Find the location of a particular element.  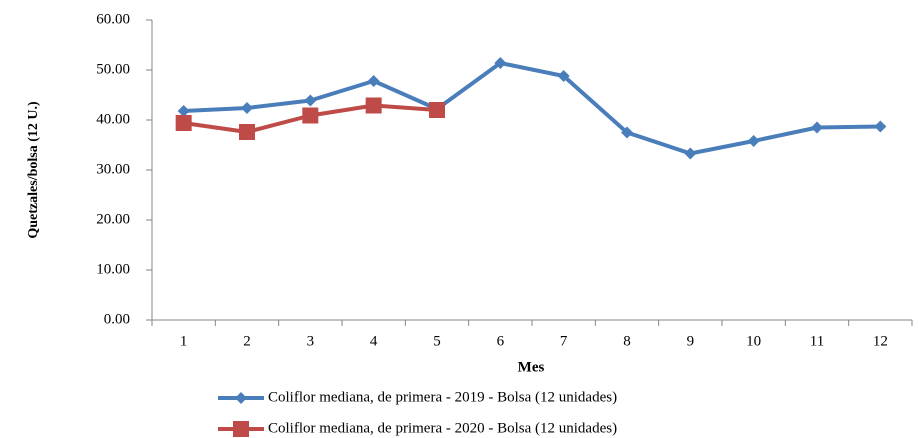

y-tick-label: 20.00 is located at coordinates (113, 219).